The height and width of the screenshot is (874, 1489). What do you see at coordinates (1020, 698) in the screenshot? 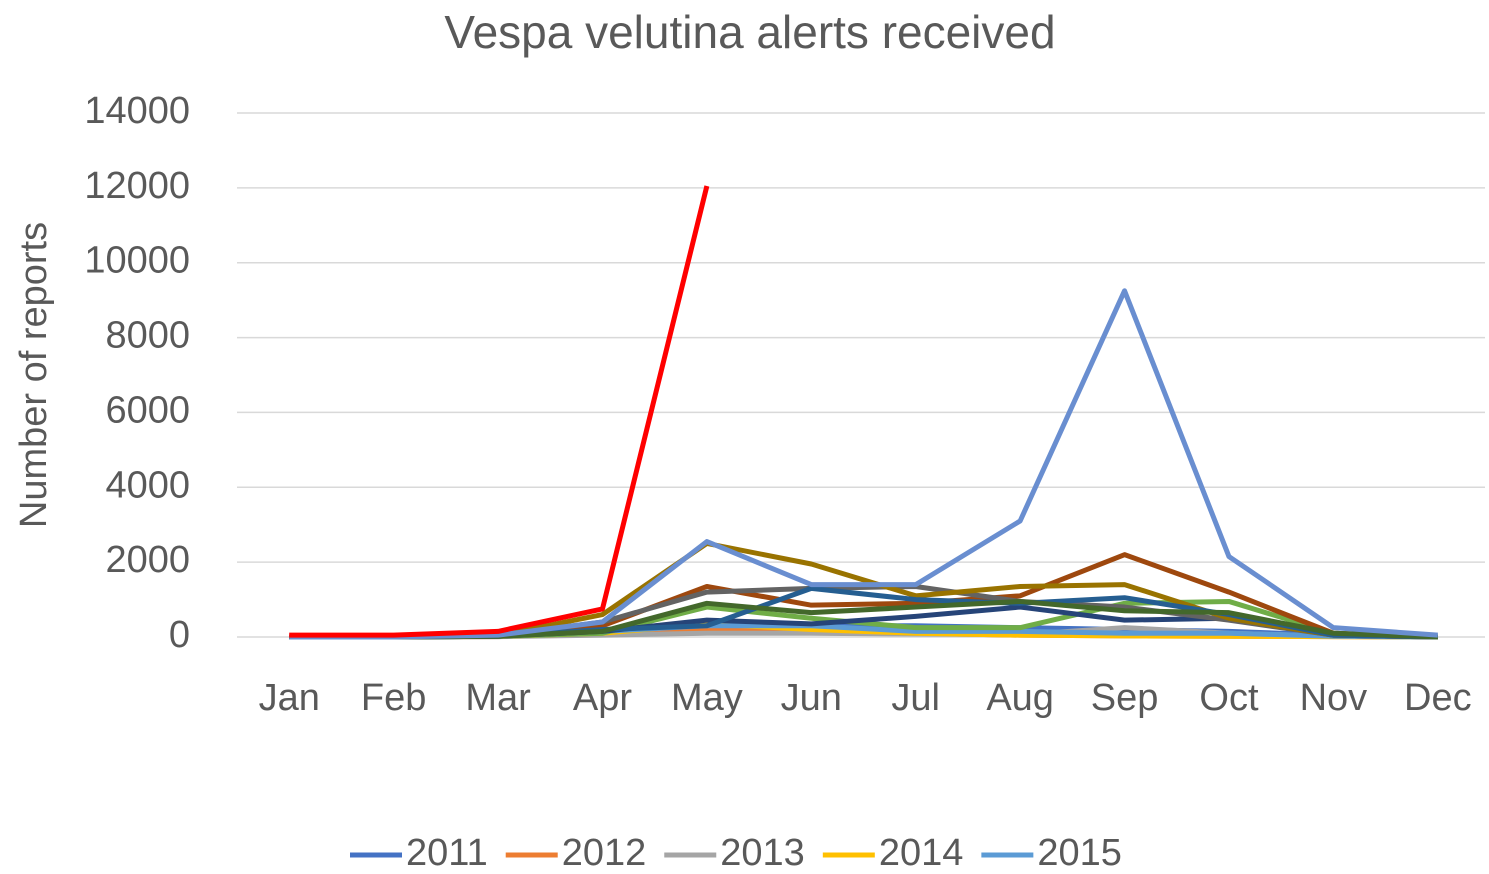
I see `x-tick-label: Aug` at bounding box center [1020, 698].